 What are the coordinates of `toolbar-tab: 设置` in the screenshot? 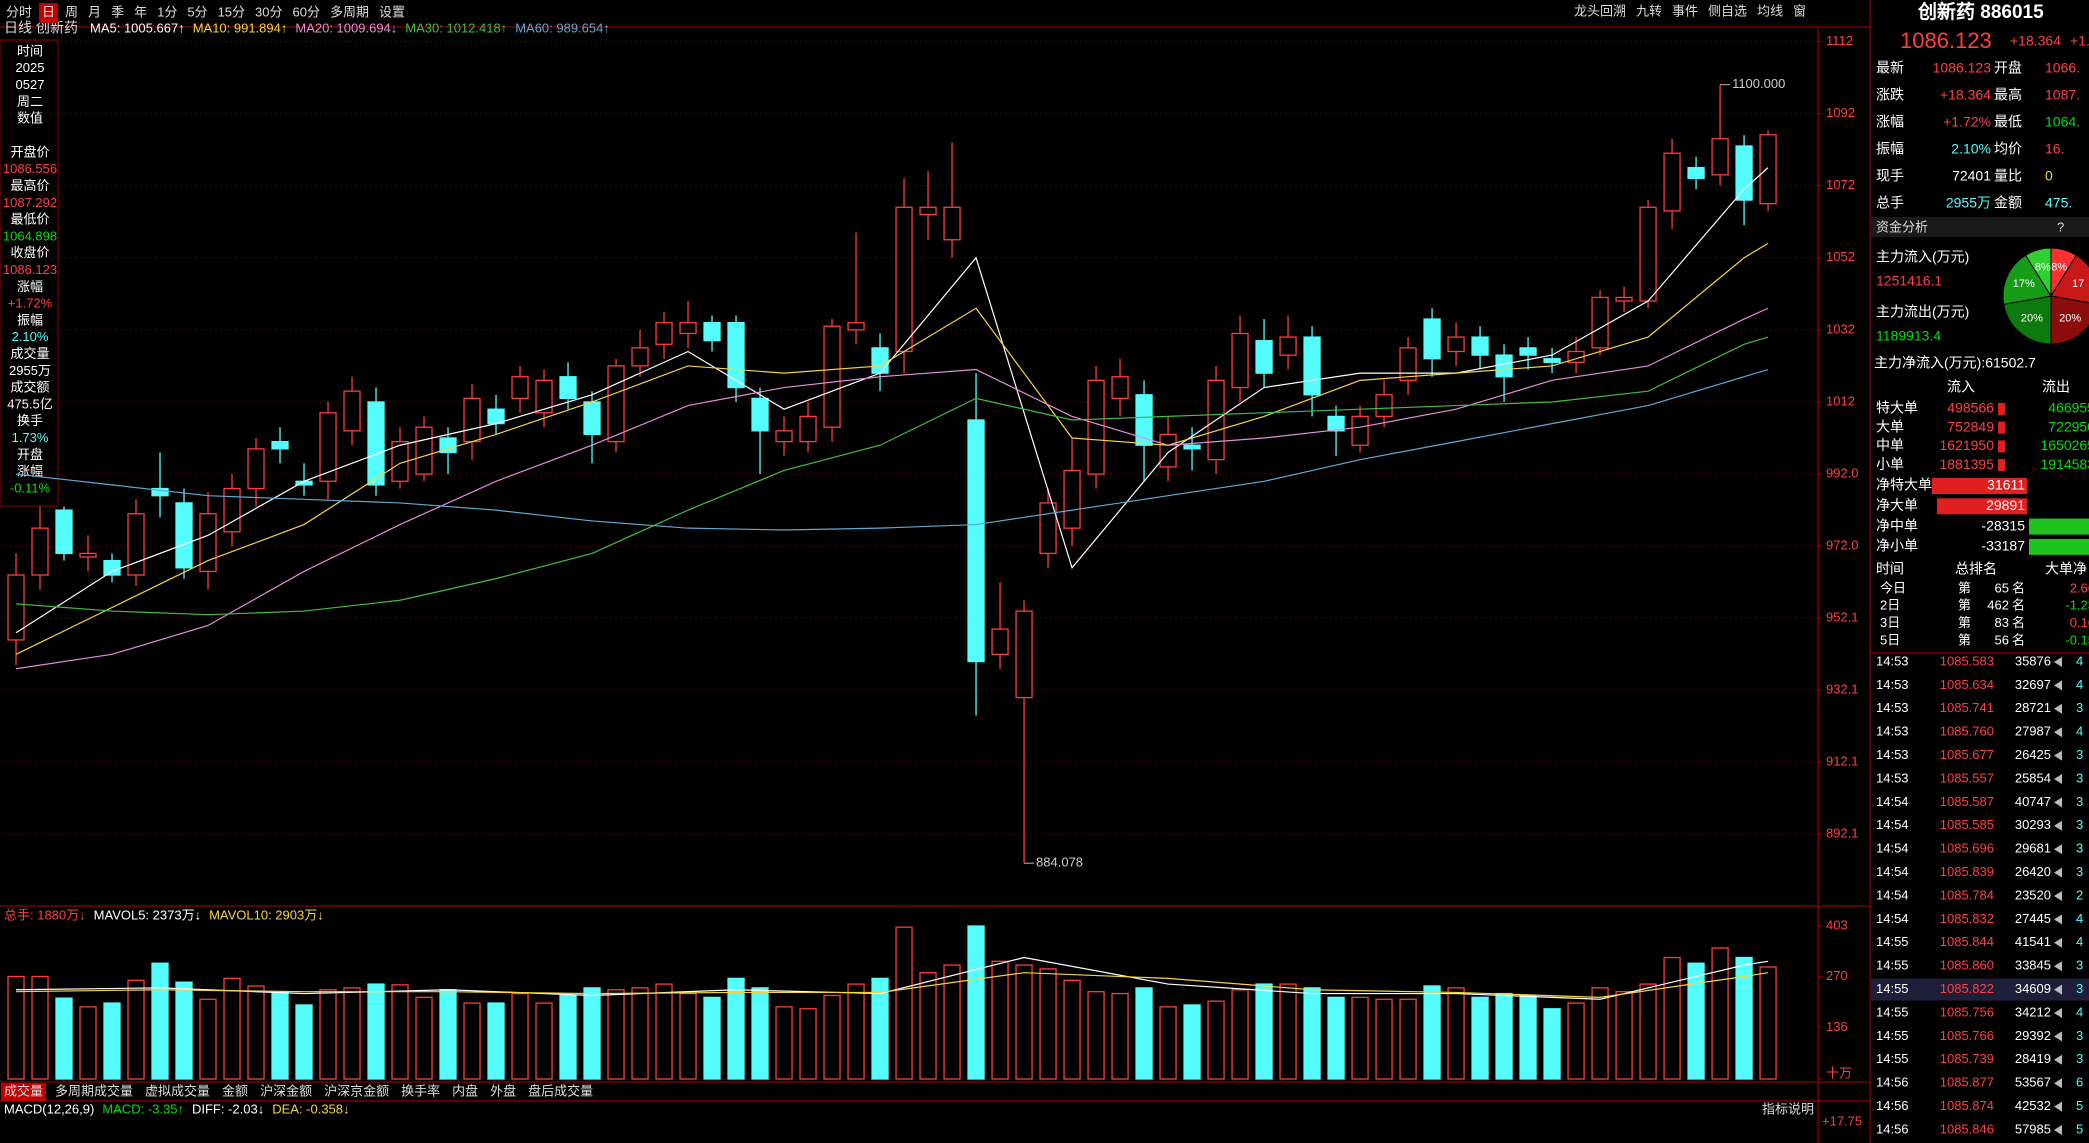 It's located at (392, 11).